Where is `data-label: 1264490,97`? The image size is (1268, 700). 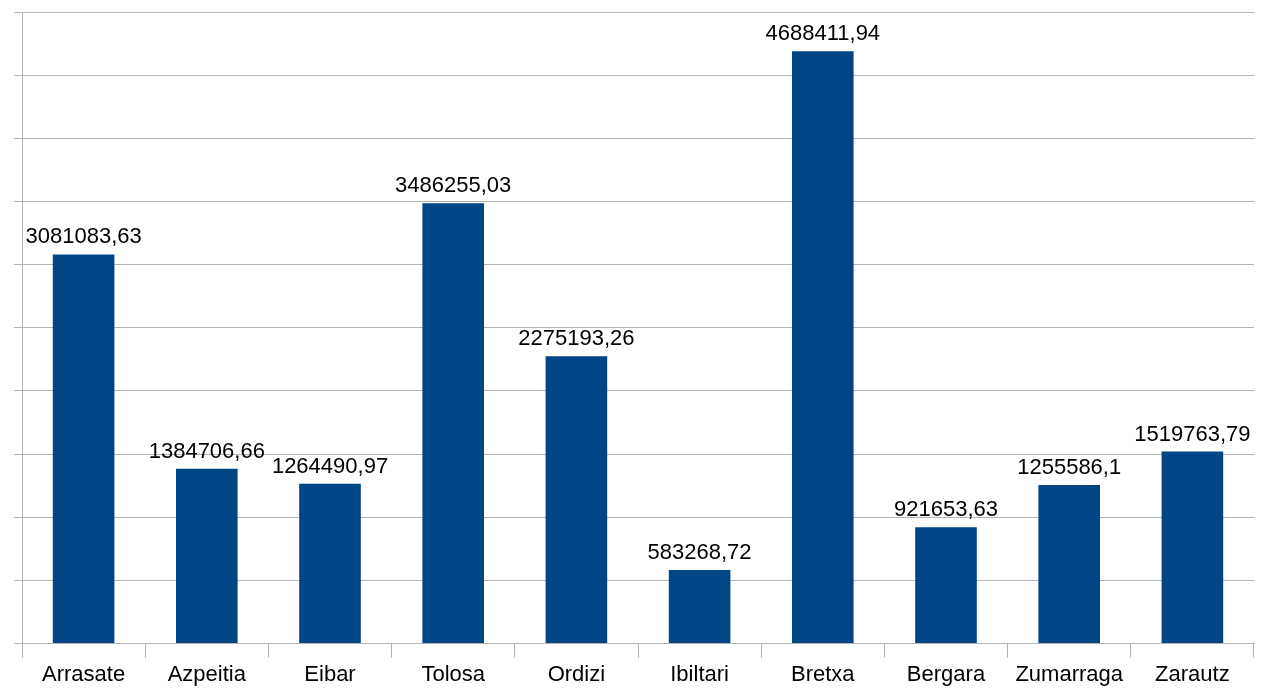
data-label: 1264490,97 is located at coordinates (330, 465).